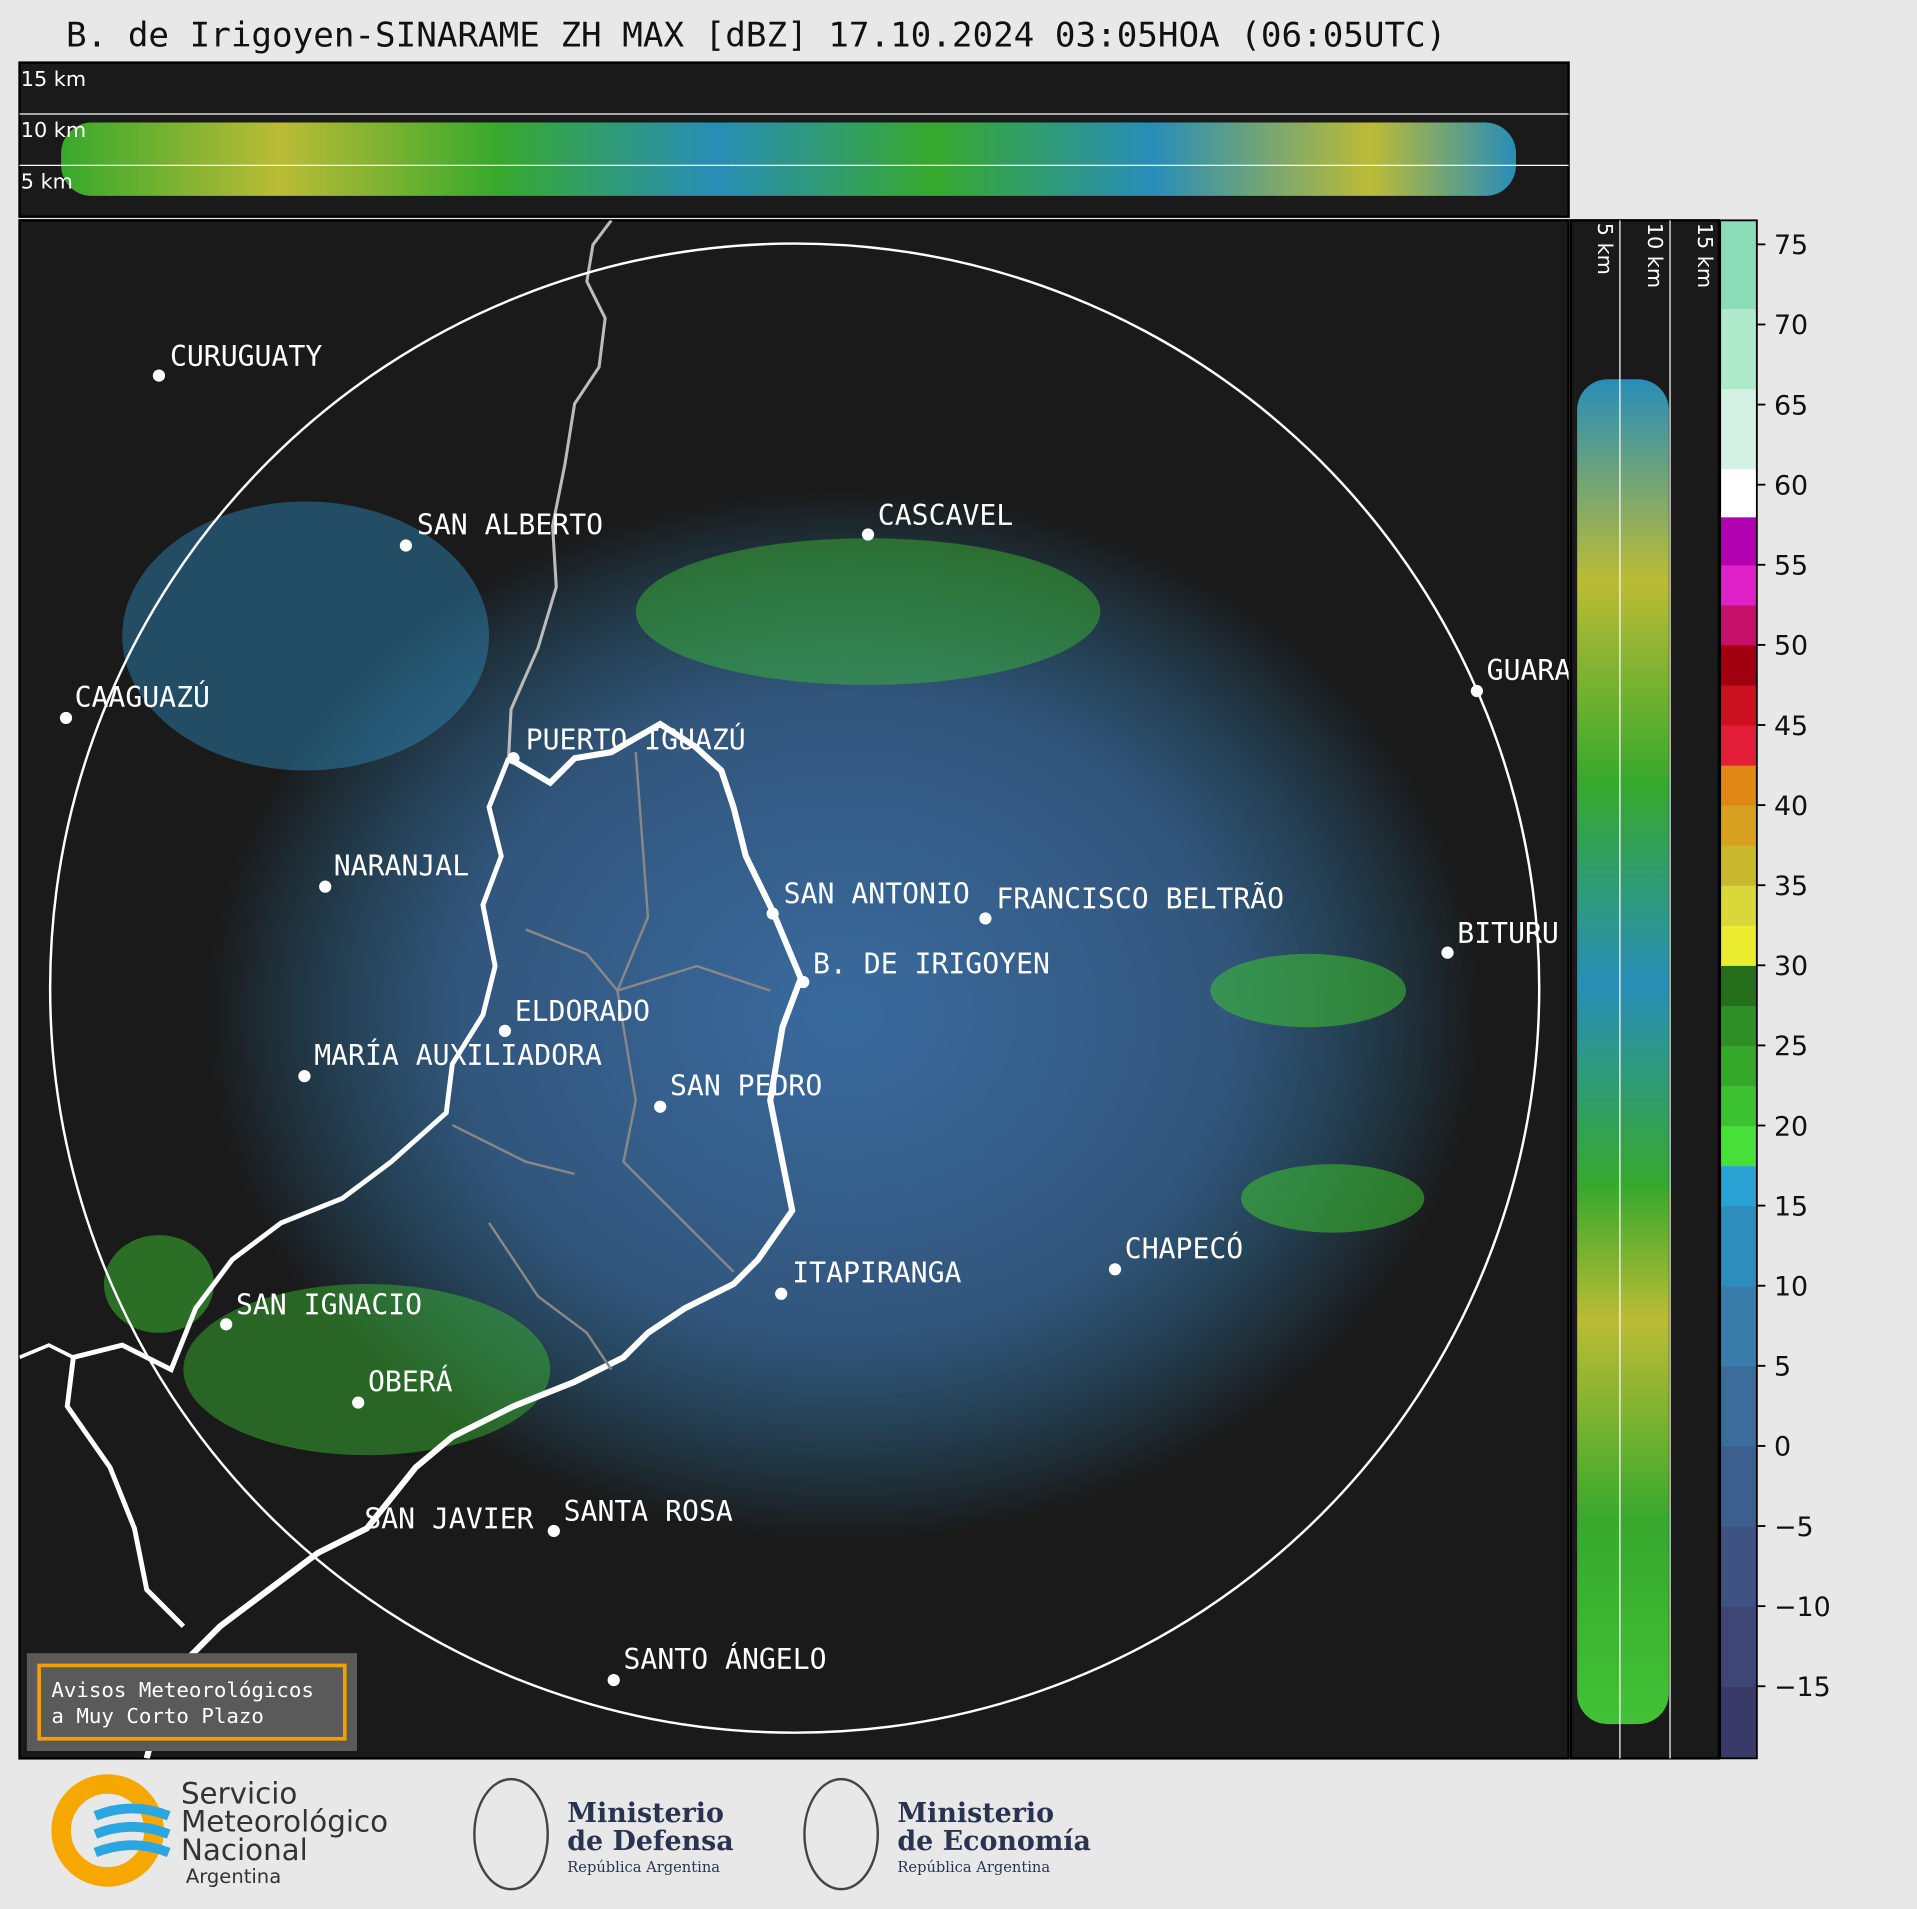  Describe the element at coordinates (1791, 1126) in the screenshot. I see `colorbar-tick-label: 20` at that location.